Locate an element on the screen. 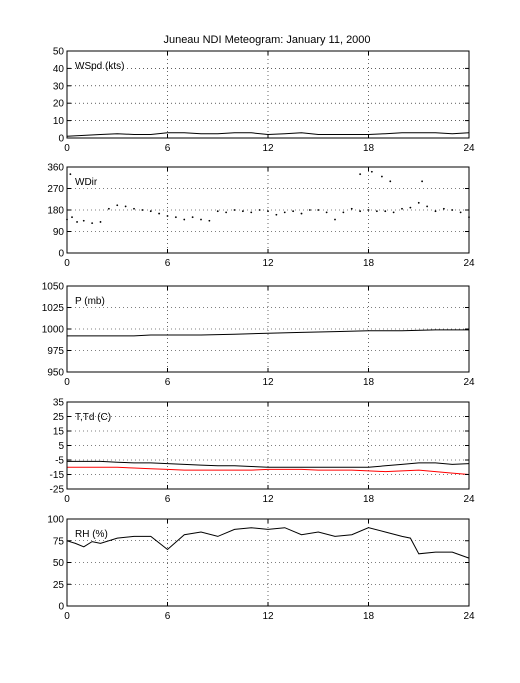  panel-1: 0 6 12 18 24 0 90 180 270 360 WDir is located at coordinates (261, 216).